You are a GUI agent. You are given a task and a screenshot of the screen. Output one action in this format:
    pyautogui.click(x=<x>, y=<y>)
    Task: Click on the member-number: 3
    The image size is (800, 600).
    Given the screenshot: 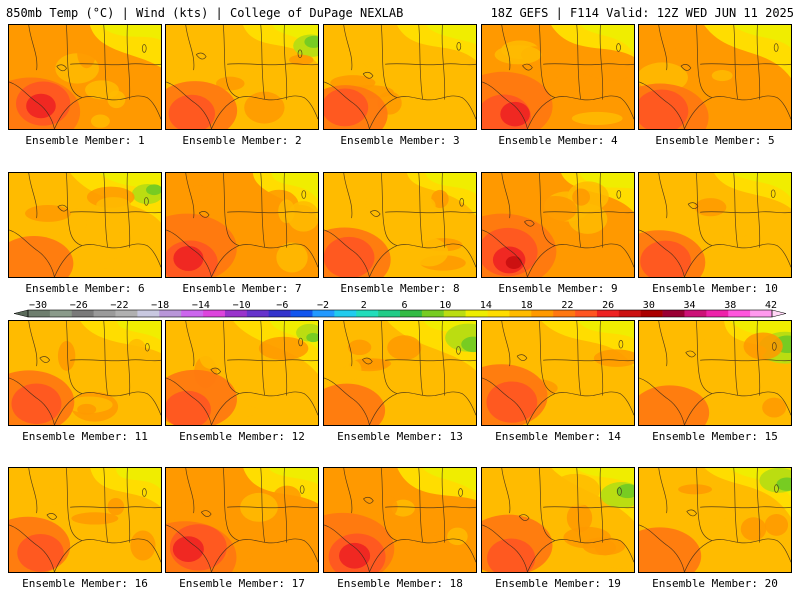 What is the action you would take?
    pyautogui.click(x=456, y=140)
    